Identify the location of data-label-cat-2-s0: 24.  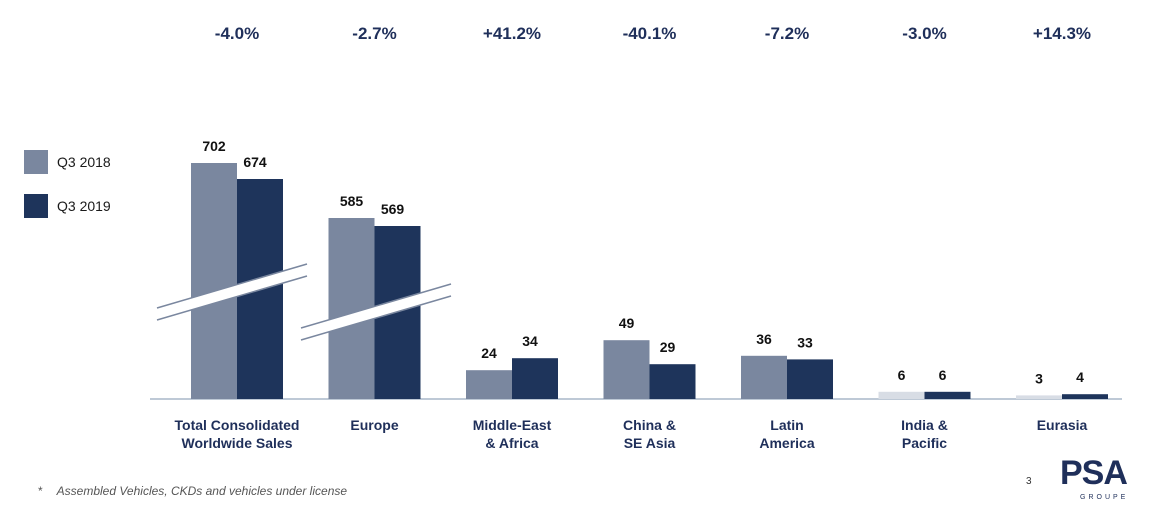
(489, 353).